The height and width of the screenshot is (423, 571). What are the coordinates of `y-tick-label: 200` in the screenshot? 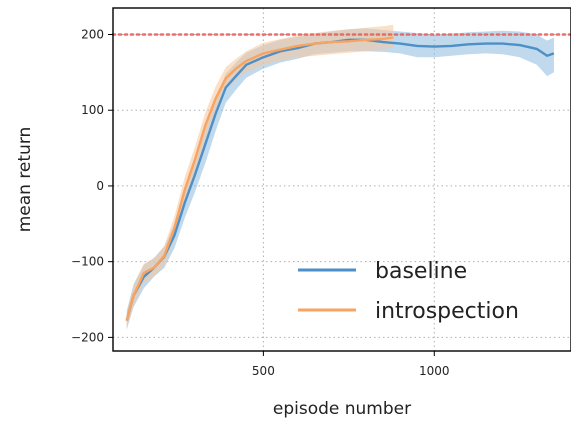 It's located at (92, 35).